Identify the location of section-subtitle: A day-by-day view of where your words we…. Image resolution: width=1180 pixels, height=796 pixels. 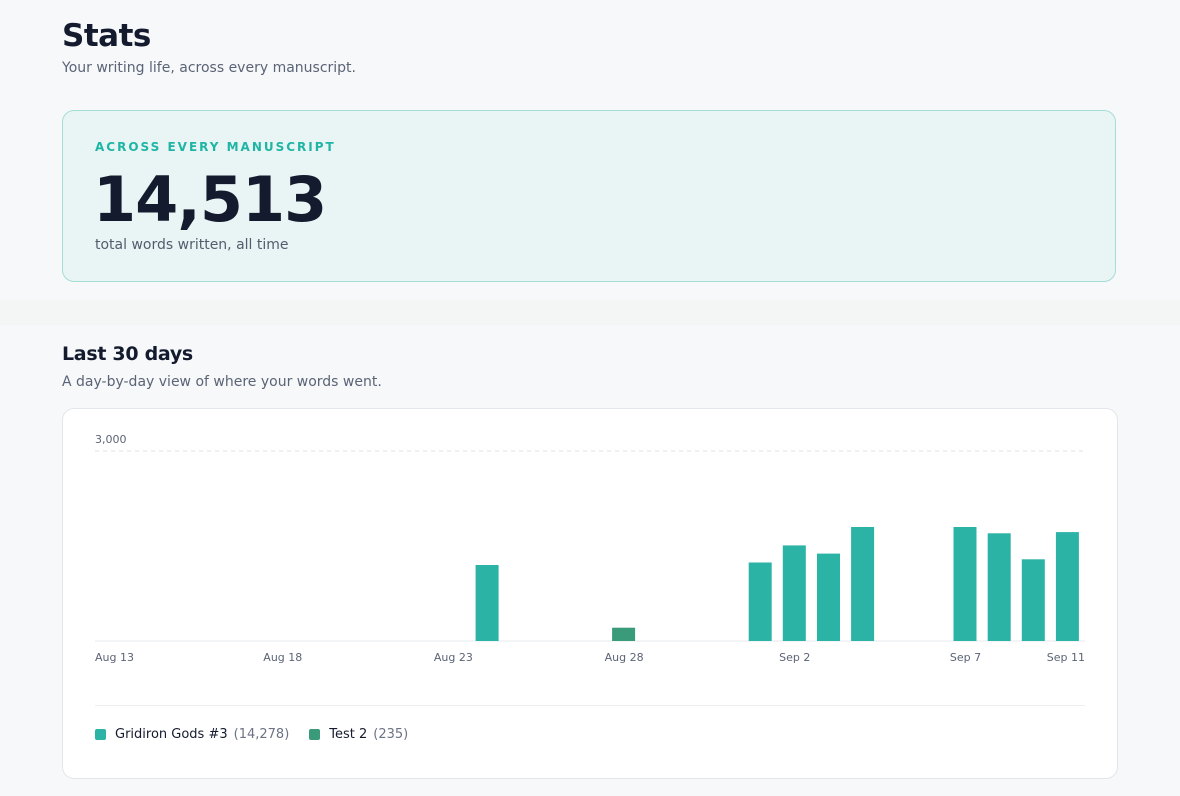
(222, 382).